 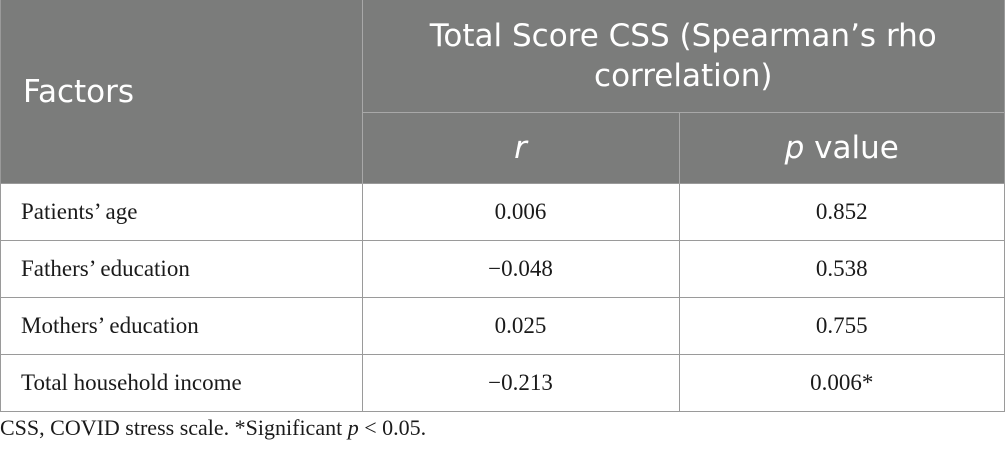 What do you see at coordinates (392, 427) in the screenshot?
I see `footnote-text-after: < 0.05.` at bounding box center [392, 427].